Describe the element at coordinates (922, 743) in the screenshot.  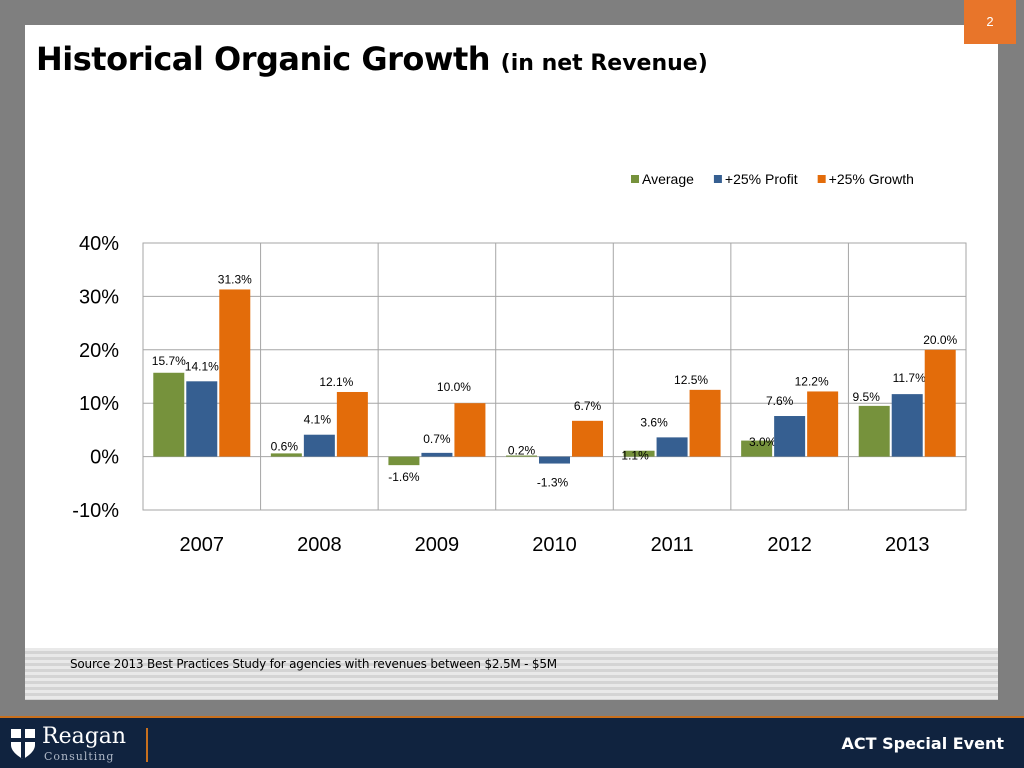
I see `event-name: ACT Special Event` at that location.